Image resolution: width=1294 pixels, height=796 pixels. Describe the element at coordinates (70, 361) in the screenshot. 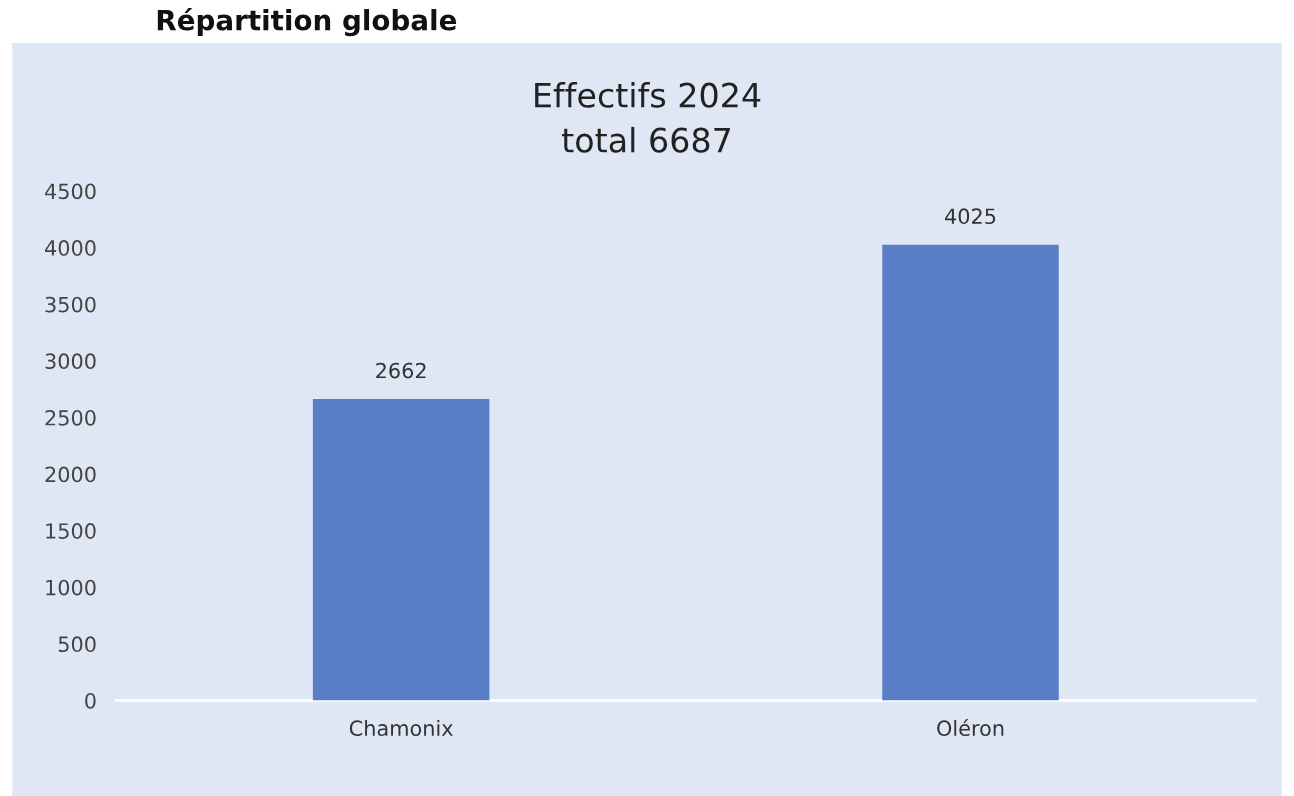

I see `y-tick-label: 3000` at that location.